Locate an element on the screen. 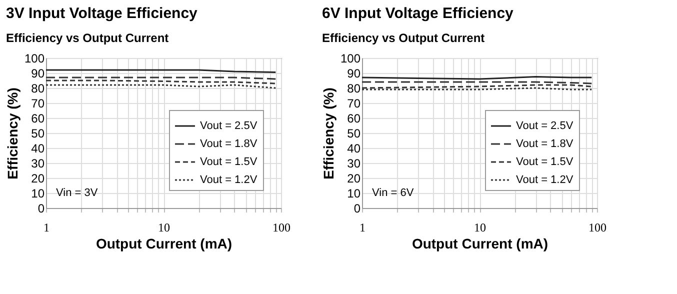 The height and width of the screenshot is (294, 677). chart-title: 6V Input Voltage Efficiency is located at coordinates (418, 13).